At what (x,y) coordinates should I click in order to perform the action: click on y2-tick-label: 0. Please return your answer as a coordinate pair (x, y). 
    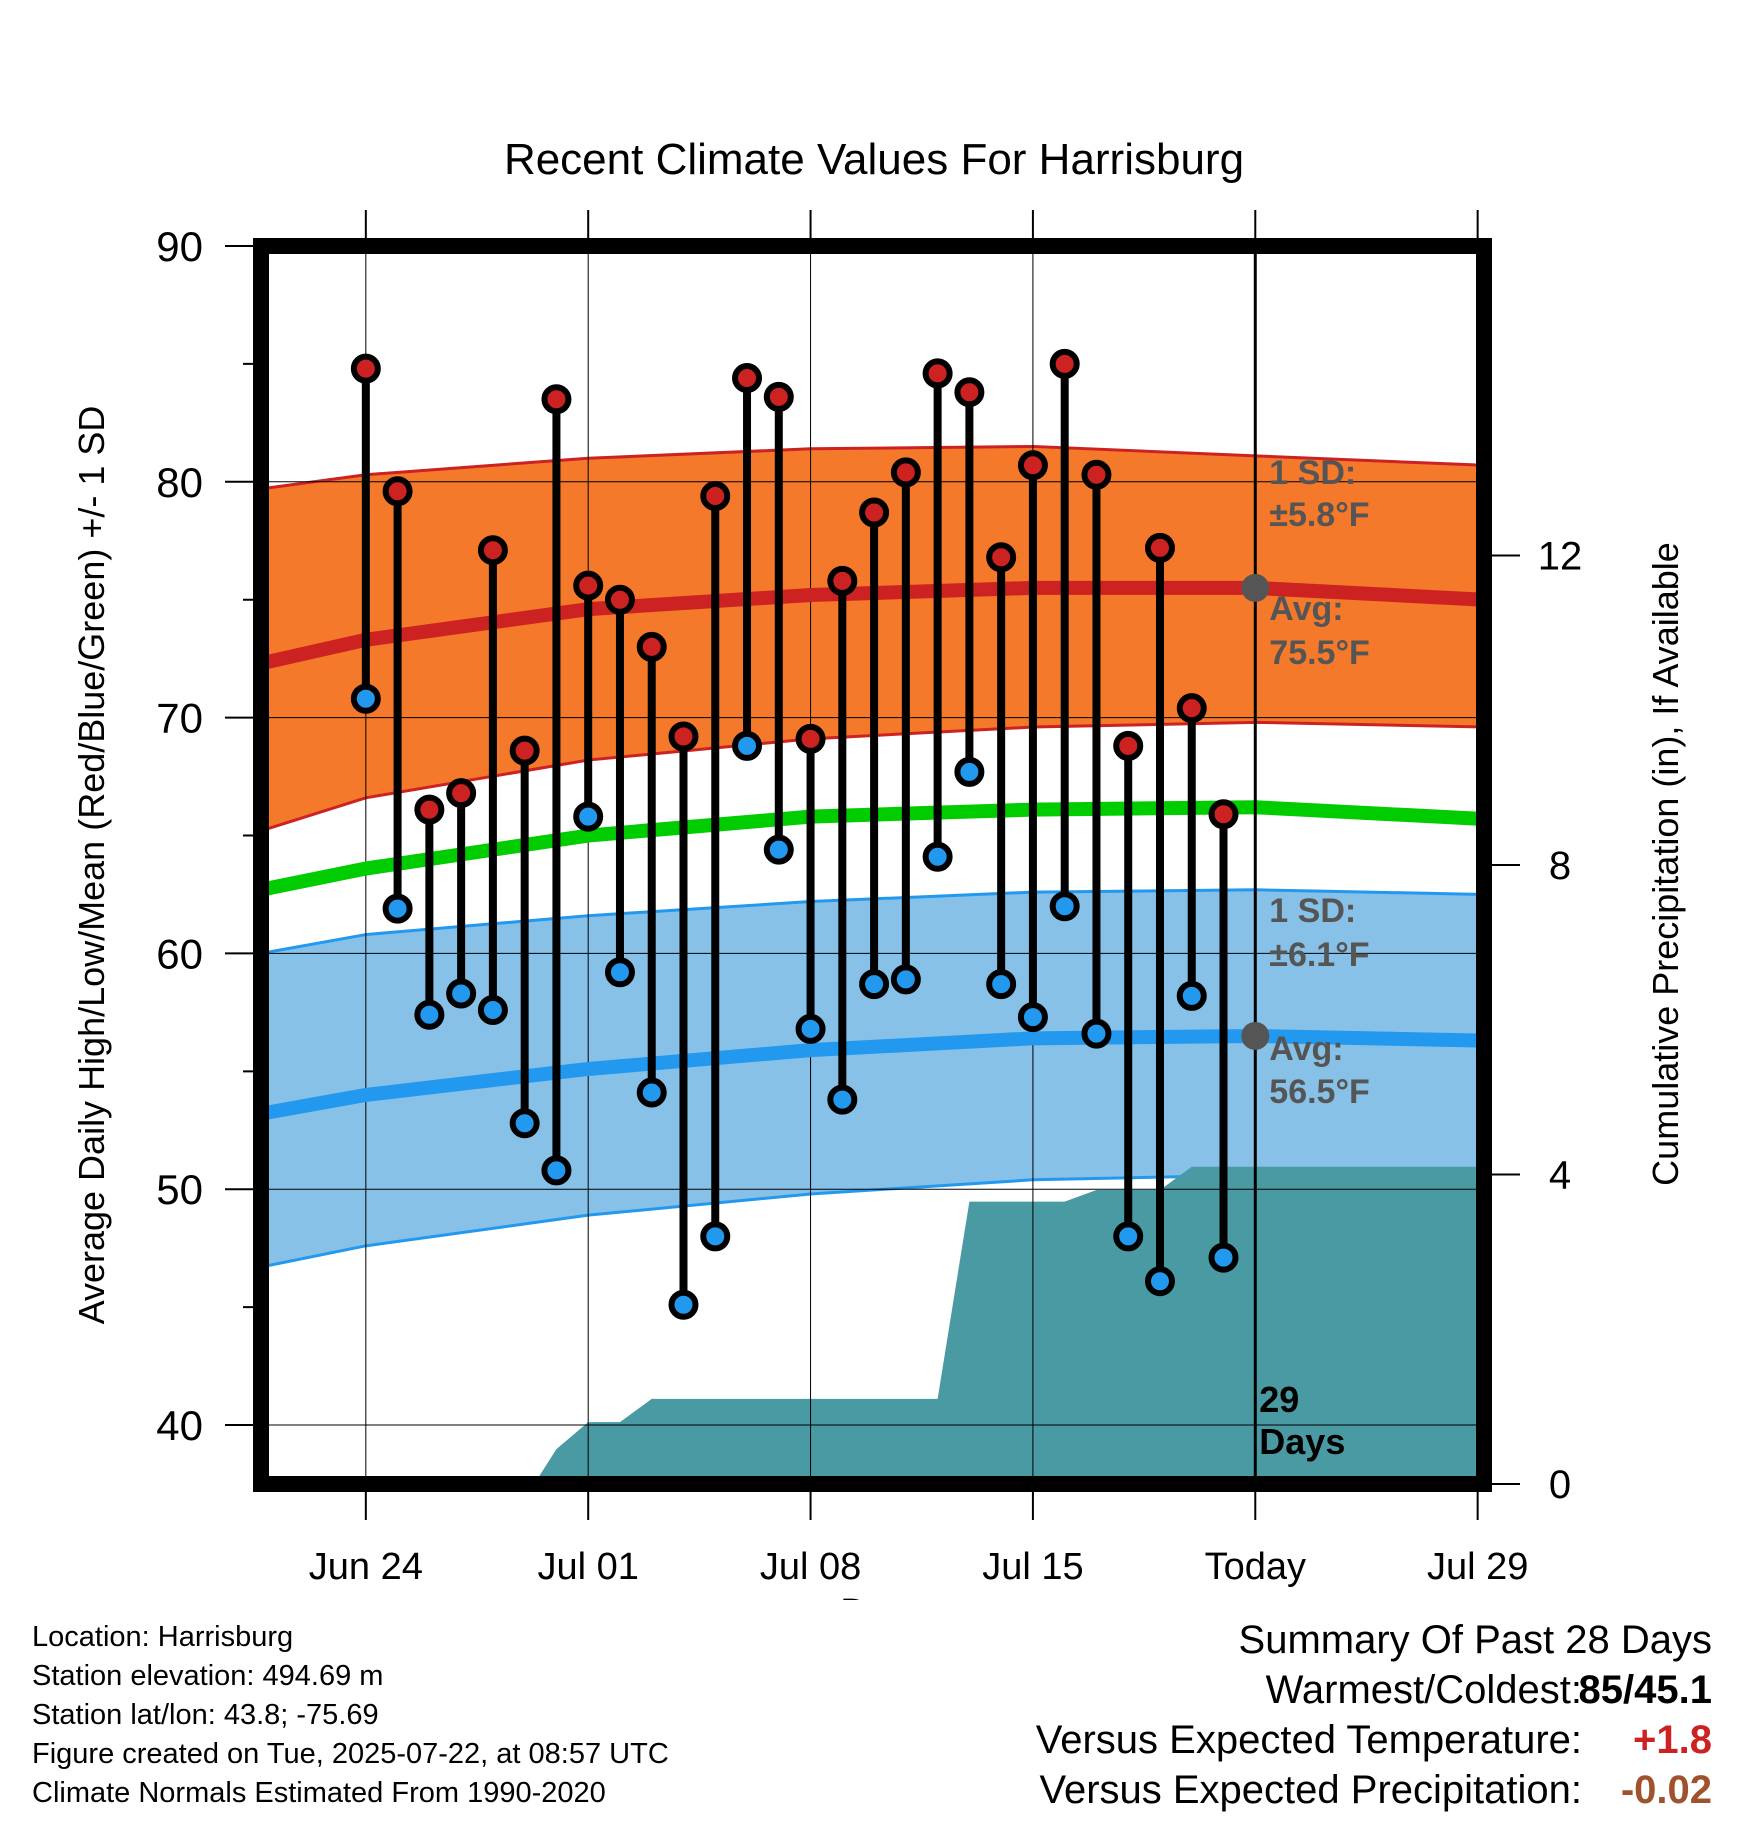
    Looking at the image, I should click on (1560, 1485).